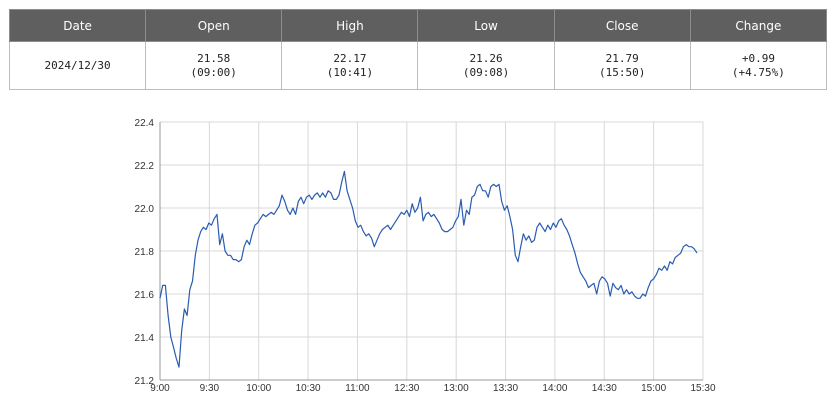 Image resolution: width=837 pixels, height=404 pixels. Describe the element at coordinates (145, 381) in the screenshot. I see `y-tick-label: 21.2` at that location.